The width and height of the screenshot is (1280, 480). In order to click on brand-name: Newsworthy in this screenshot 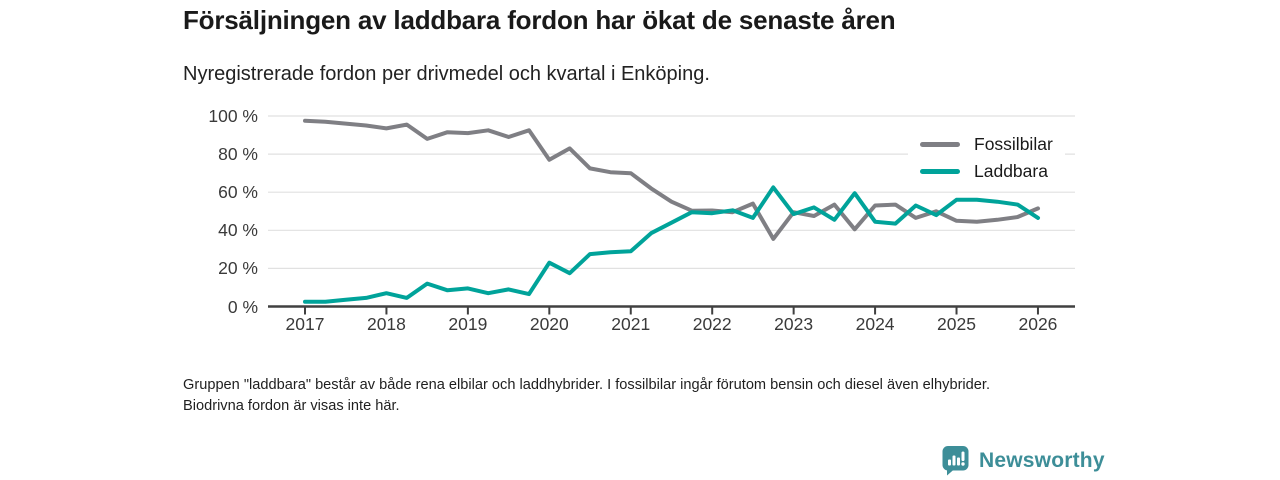, I will do `click(1042, 460)`.